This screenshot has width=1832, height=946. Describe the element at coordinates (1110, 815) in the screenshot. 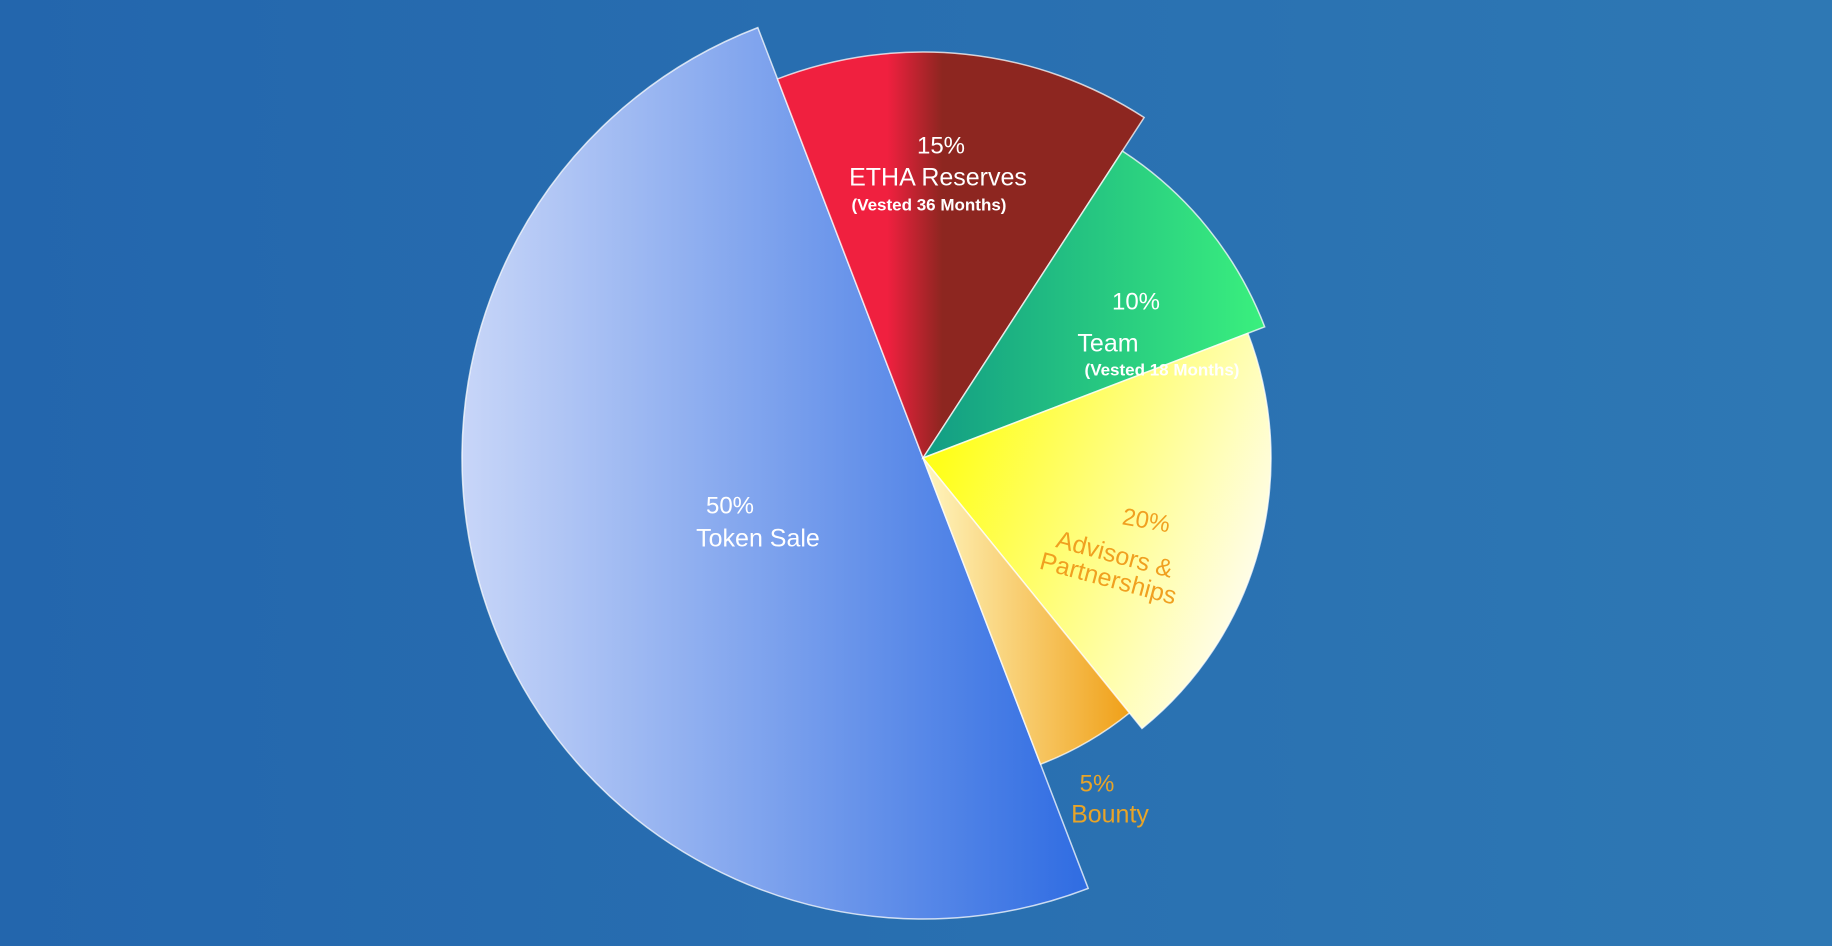

I see `slice-label: Bounty` at that location.